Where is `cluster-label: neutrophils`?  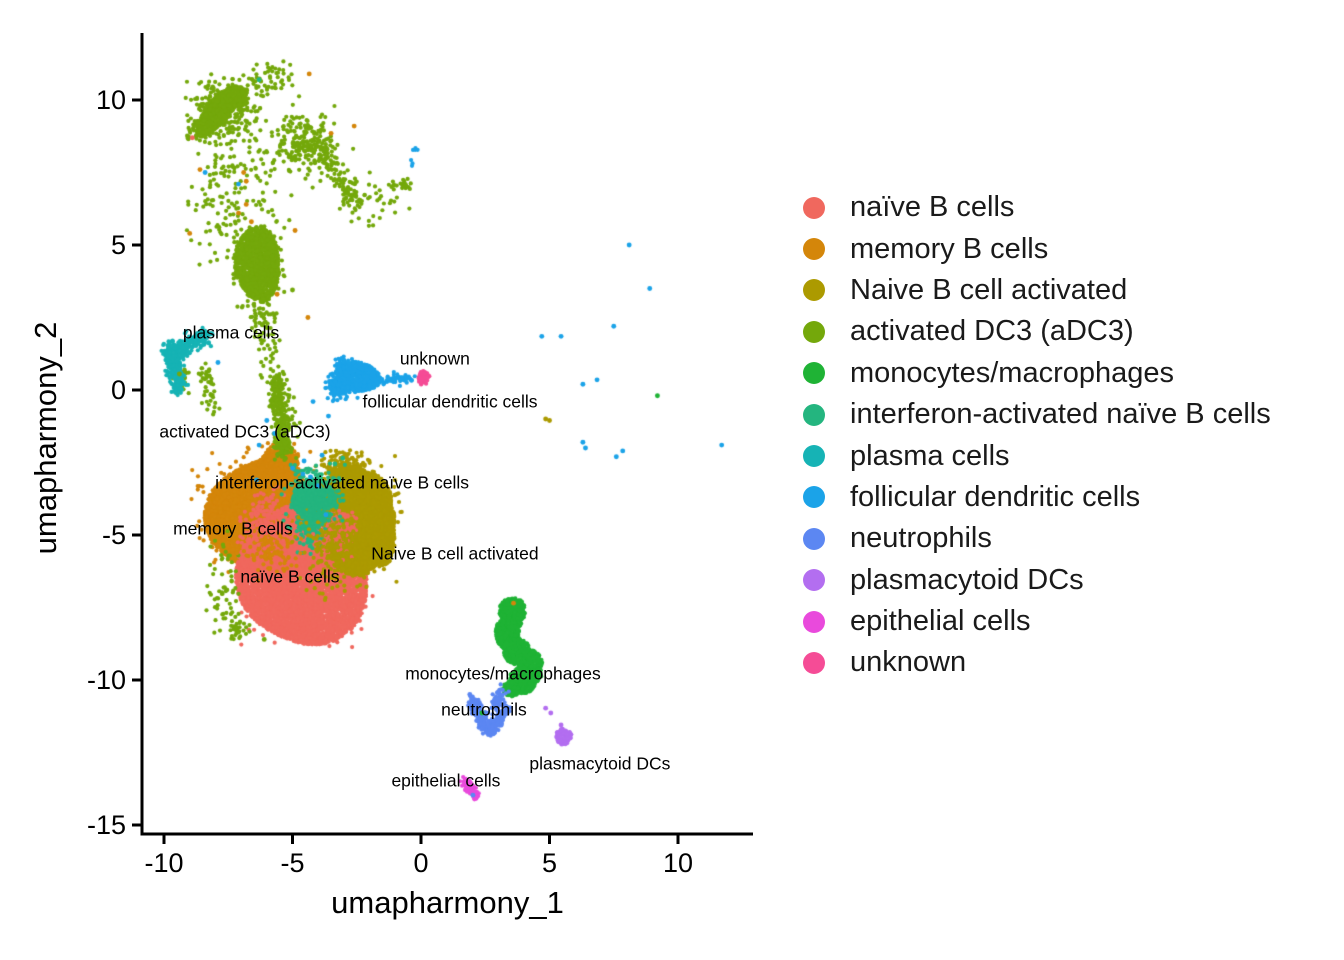 cluster-label: neutrophils is located at coordinates (484, 709).